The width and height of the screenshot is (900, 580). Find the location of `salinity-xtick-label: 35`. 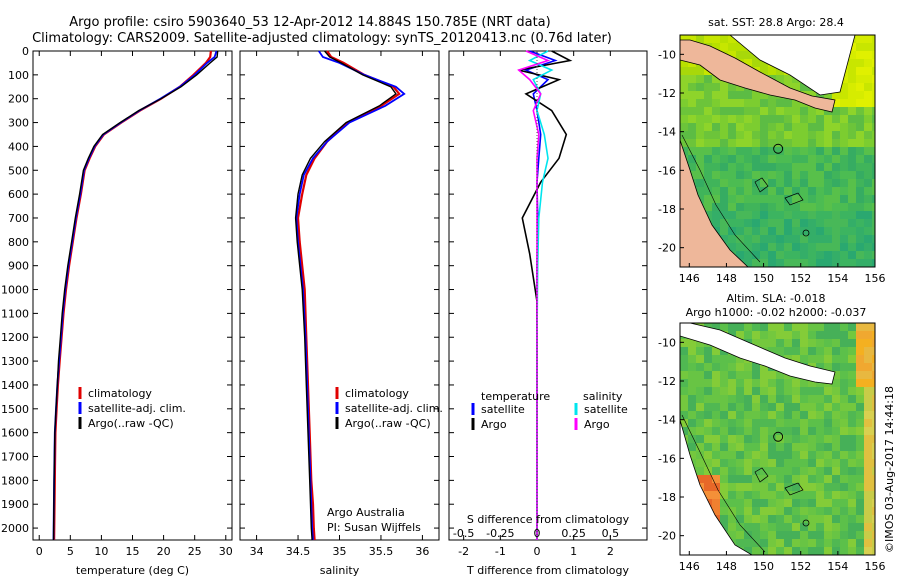

salinity-xtick-label: 35 is located at coordinates (340, 551).